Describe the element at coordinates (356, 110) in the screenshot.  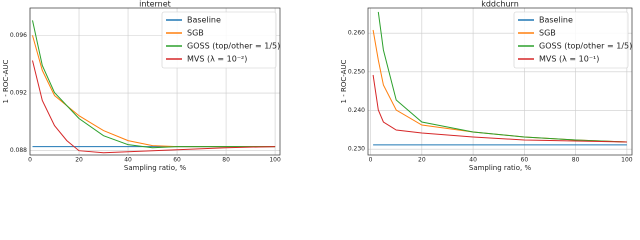
I see `y-tick-label: 0.240` at that location.